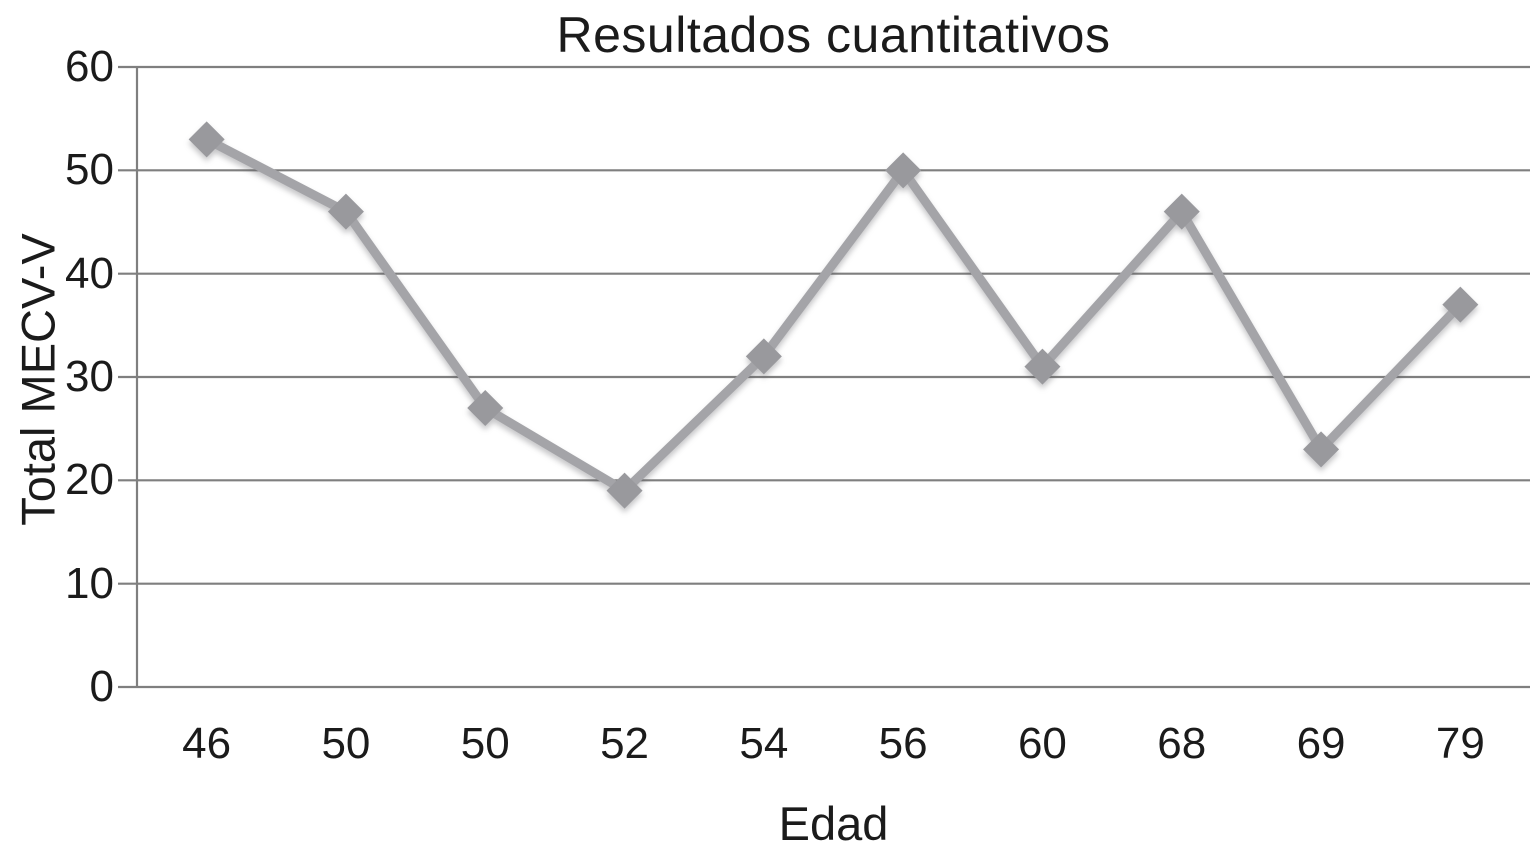 This screenshot has width=1530, height=854. I want to click on y-tick-label: 40, so click(89, 273).